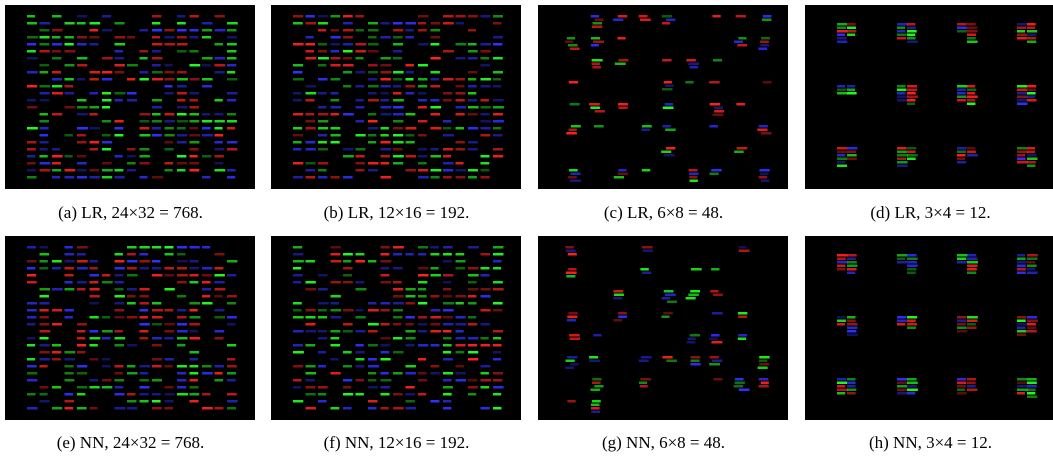  Describe the element at coordinates (930, 212) in the screenshot. I see `panel-caption: (d) LR, 3×4 = 12.` at that location.